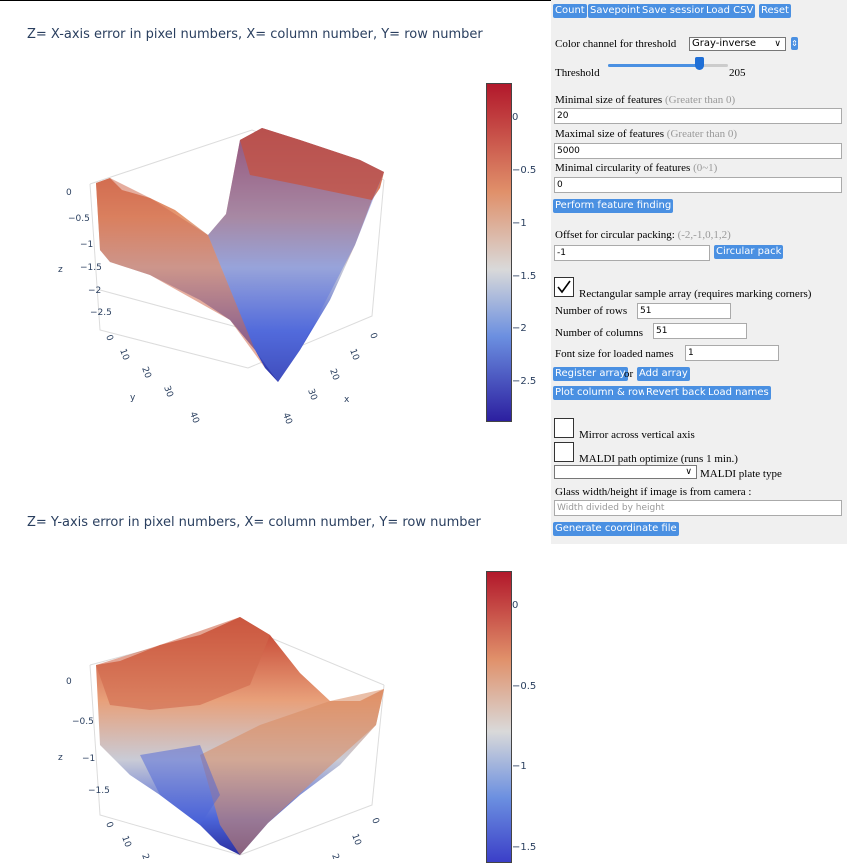  I want to click on rectangular-array-checkbox, so click(564, 287).